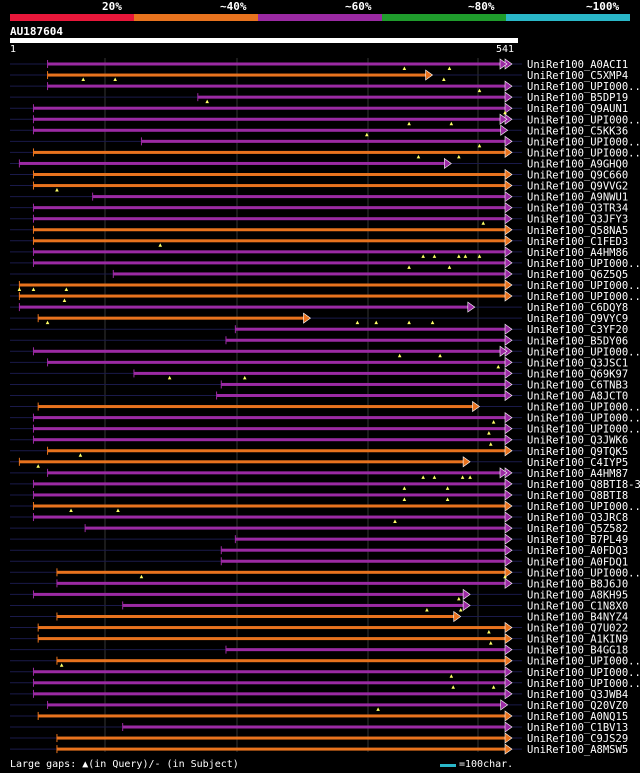  Describe the element at coordinates (577, 474) in the screenshot. I see `hit-label: UniRef100_A4HM87` at that location.